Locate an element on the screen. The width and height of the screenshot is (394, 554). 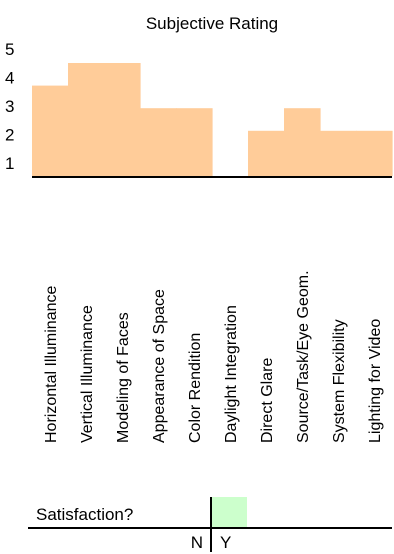
y-tick-label: 3 is located at coordinates (9, 106).